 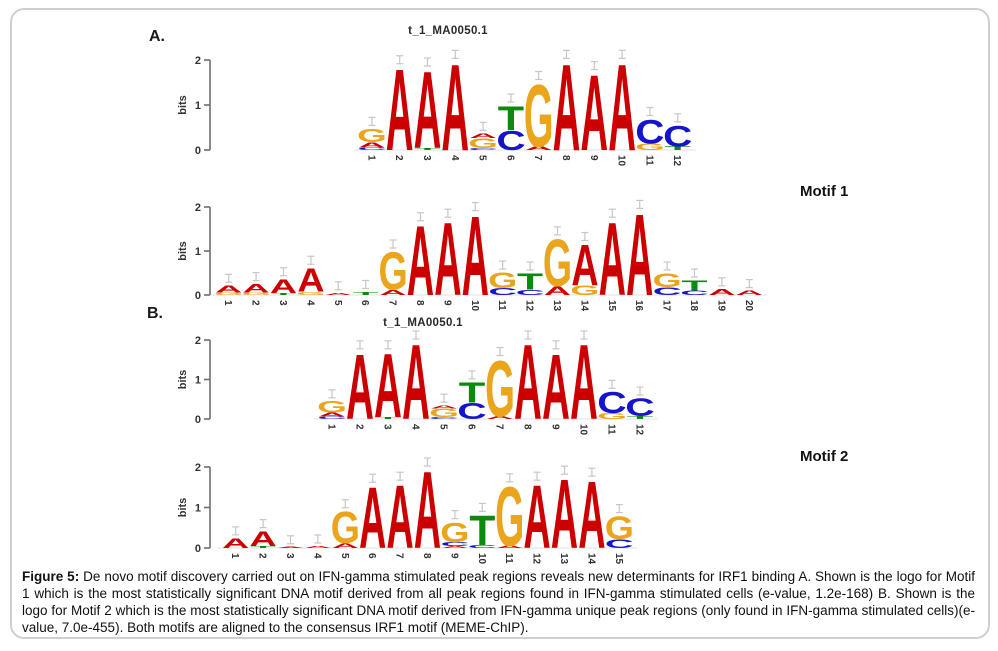 What do you see at coordinates (824, 456) in the screenshot?
I see `motif2-label: Motif 2` at bounding box center [824, 456].